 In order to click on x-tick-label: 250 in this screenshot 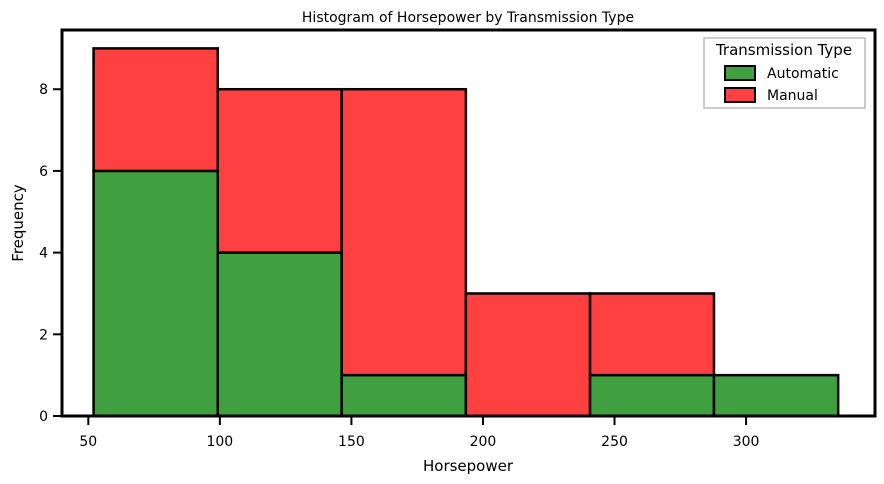, I will do `click(614, 442)`.